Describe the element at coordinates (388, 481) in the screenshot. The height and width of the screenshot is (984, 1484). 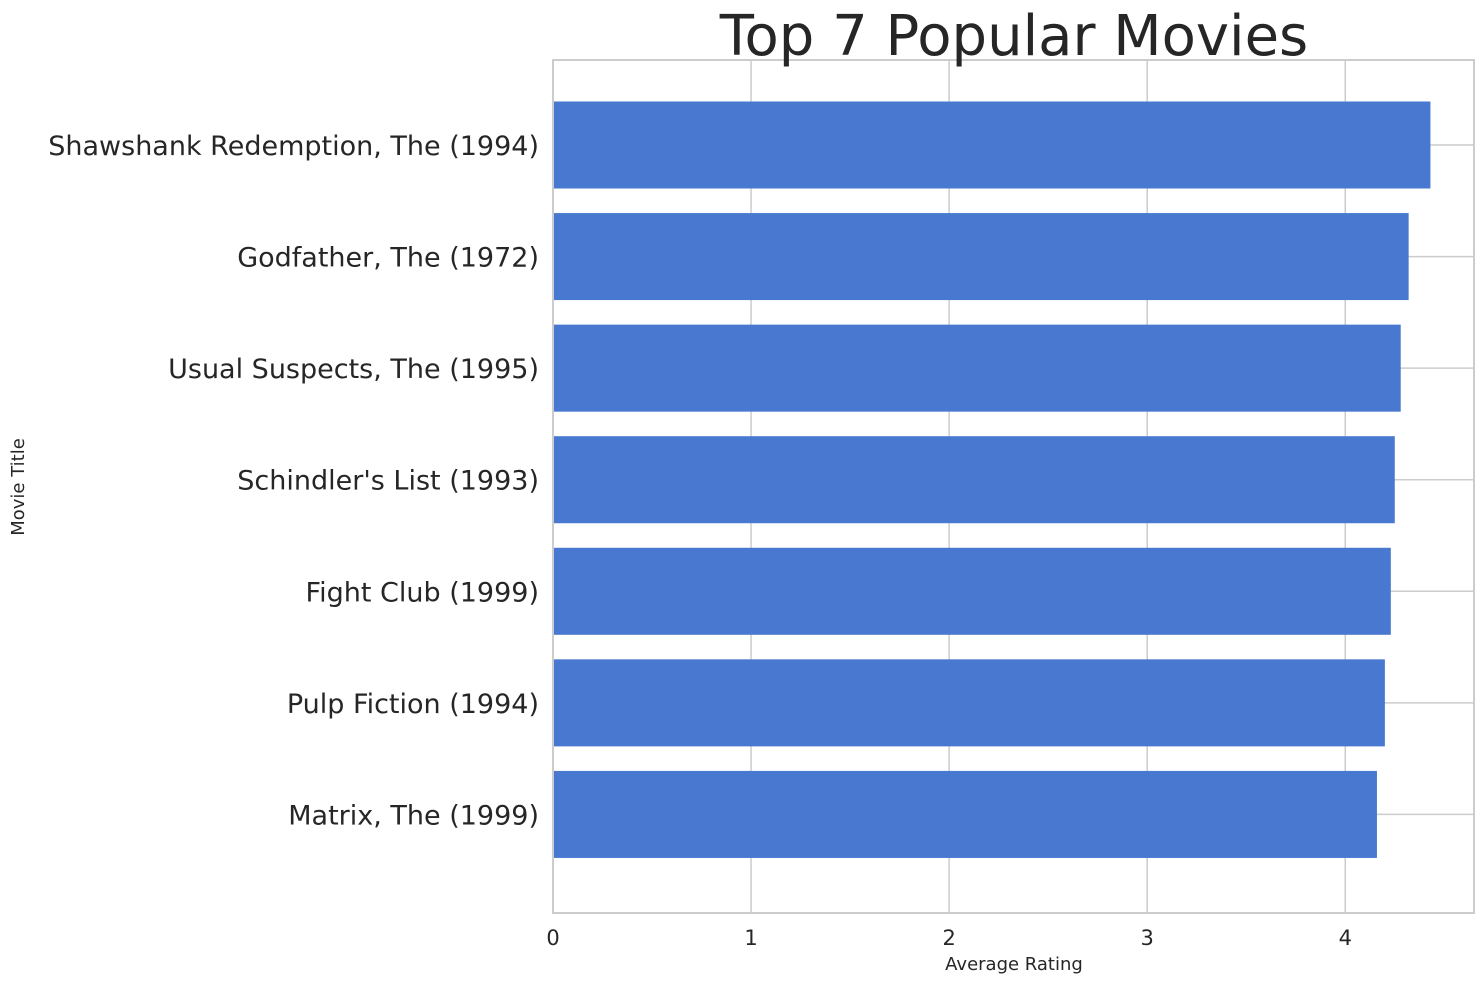
I see `y-tick-label: Schindler's List (1993)` at that location.